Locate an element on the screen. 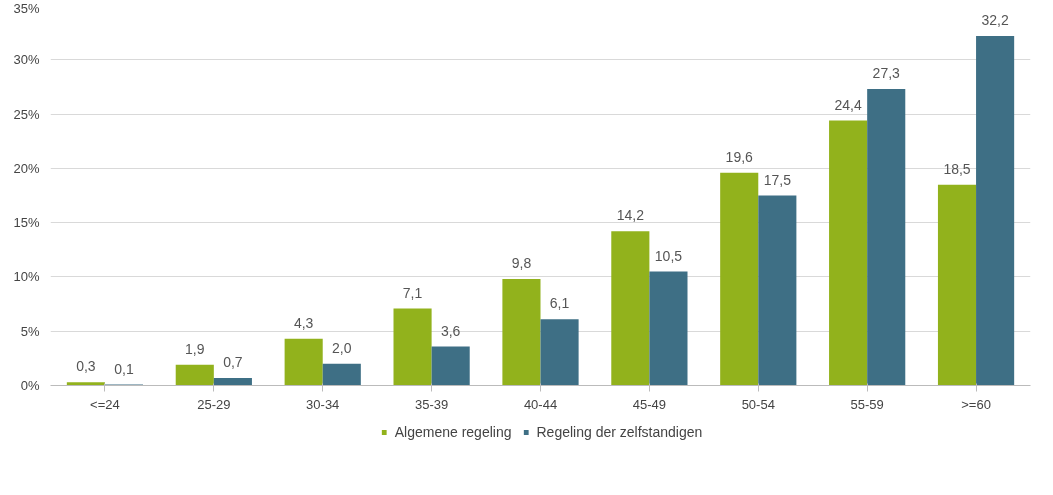 This screenshot has height=495, width=1053. data-label: 0,7 is located at coordinates (233, 362).